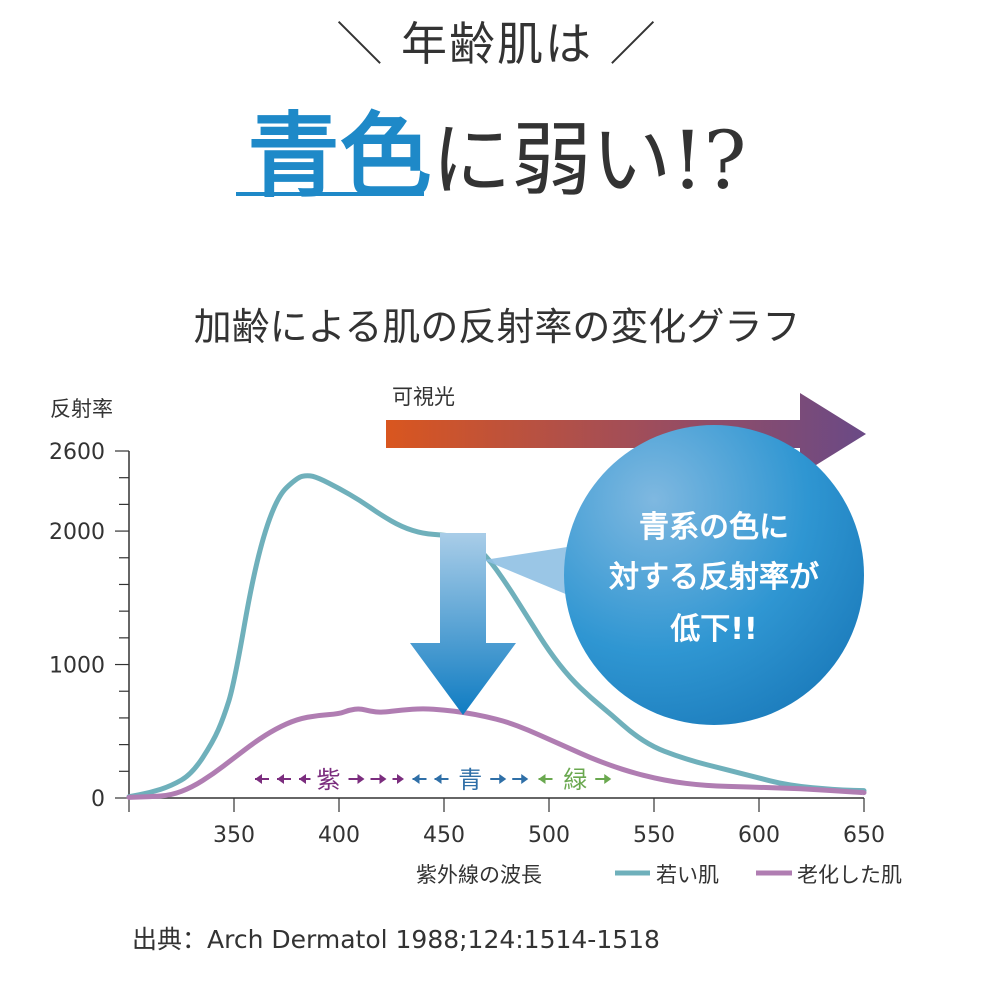 The image size is (994, 983). What do you see at coordinates (330, 194) in the screenshot?
I see `headline-underline` at bounding box center [330, 194].